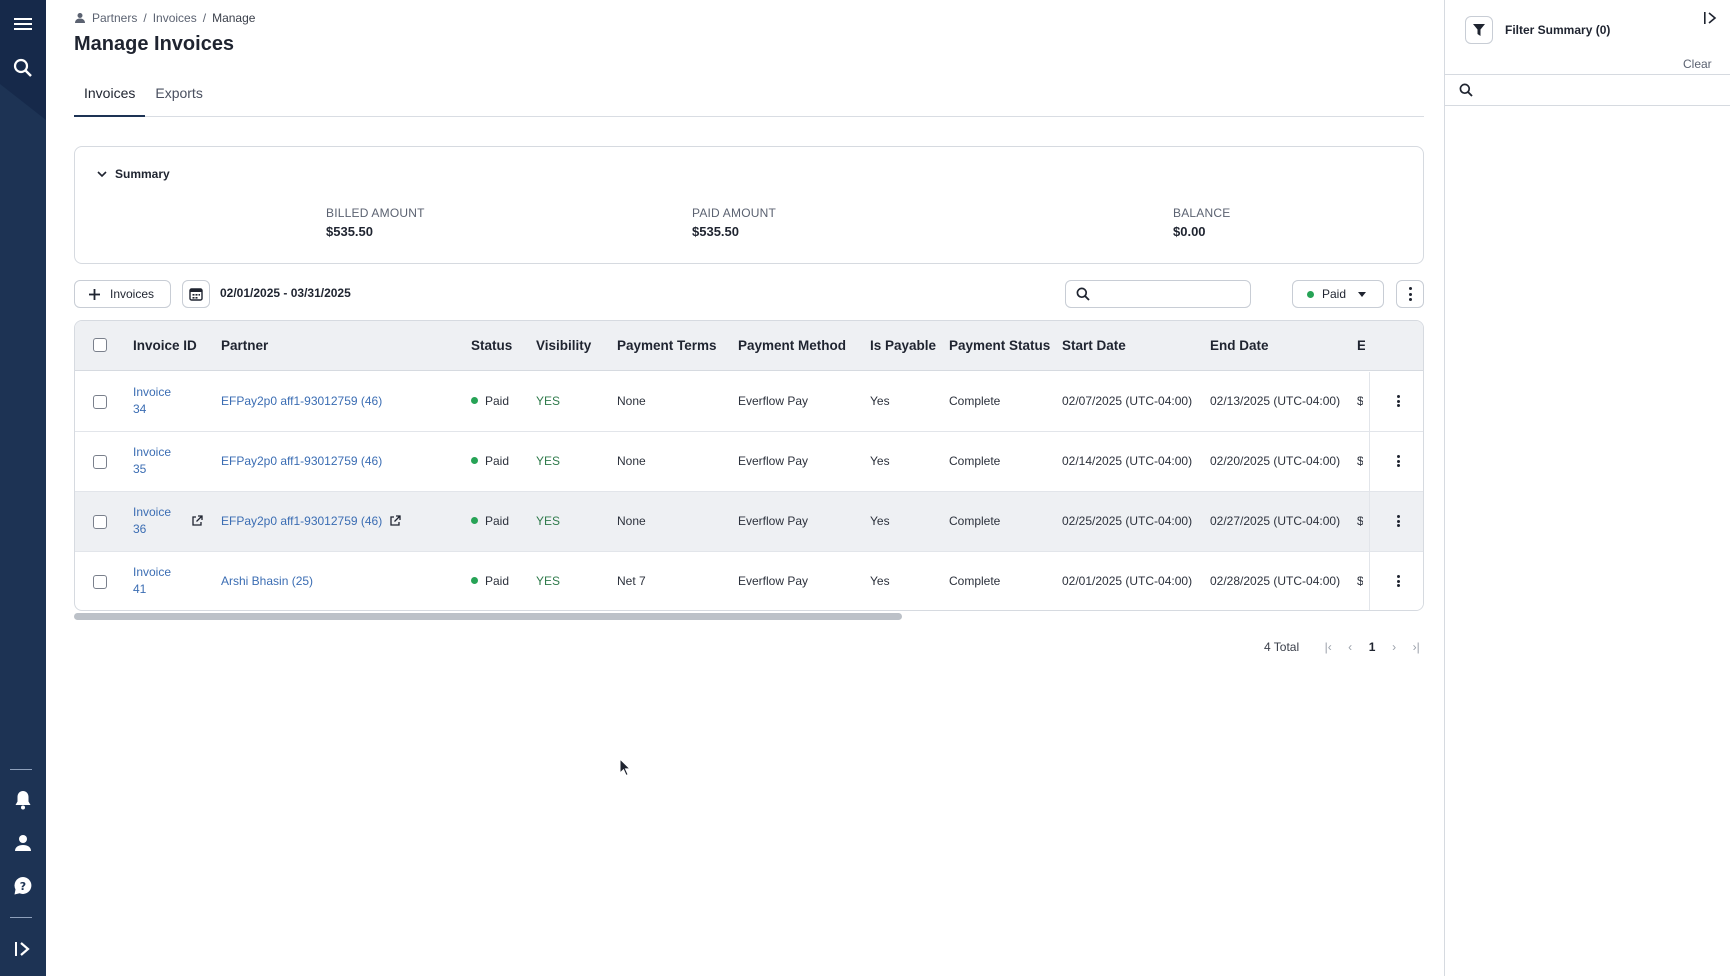  What do you see at coordinates (773, 581) in the screenshot?
I see `payment-method-cell: Everflow Pay` at bounding box center [773, 581].